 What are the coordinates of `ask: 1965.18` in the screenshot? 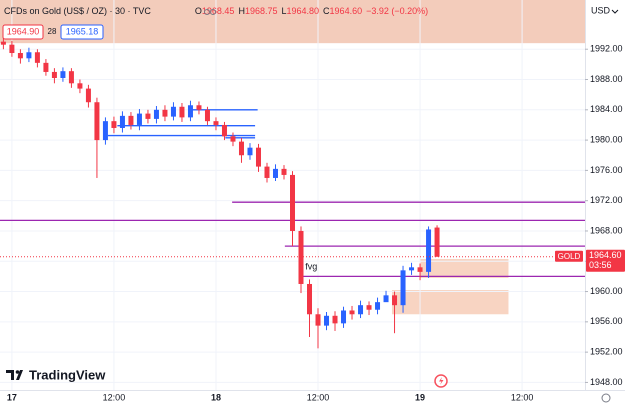 It's located at (82, 31).